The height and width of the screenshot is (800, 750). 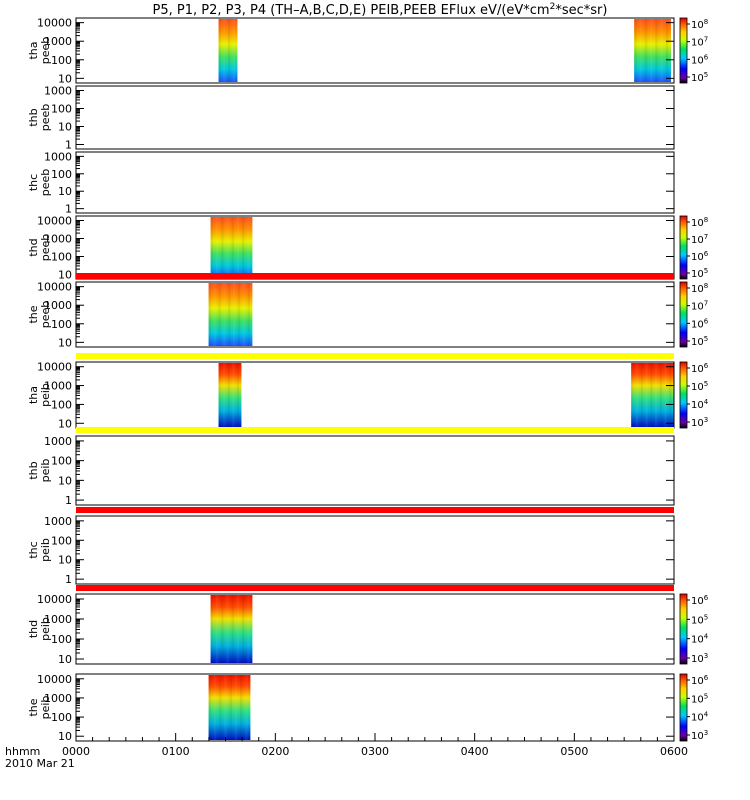 I want to click on panel-thb-peib: 1 10 100 1000 thb peib, so click(x=351, y=467).